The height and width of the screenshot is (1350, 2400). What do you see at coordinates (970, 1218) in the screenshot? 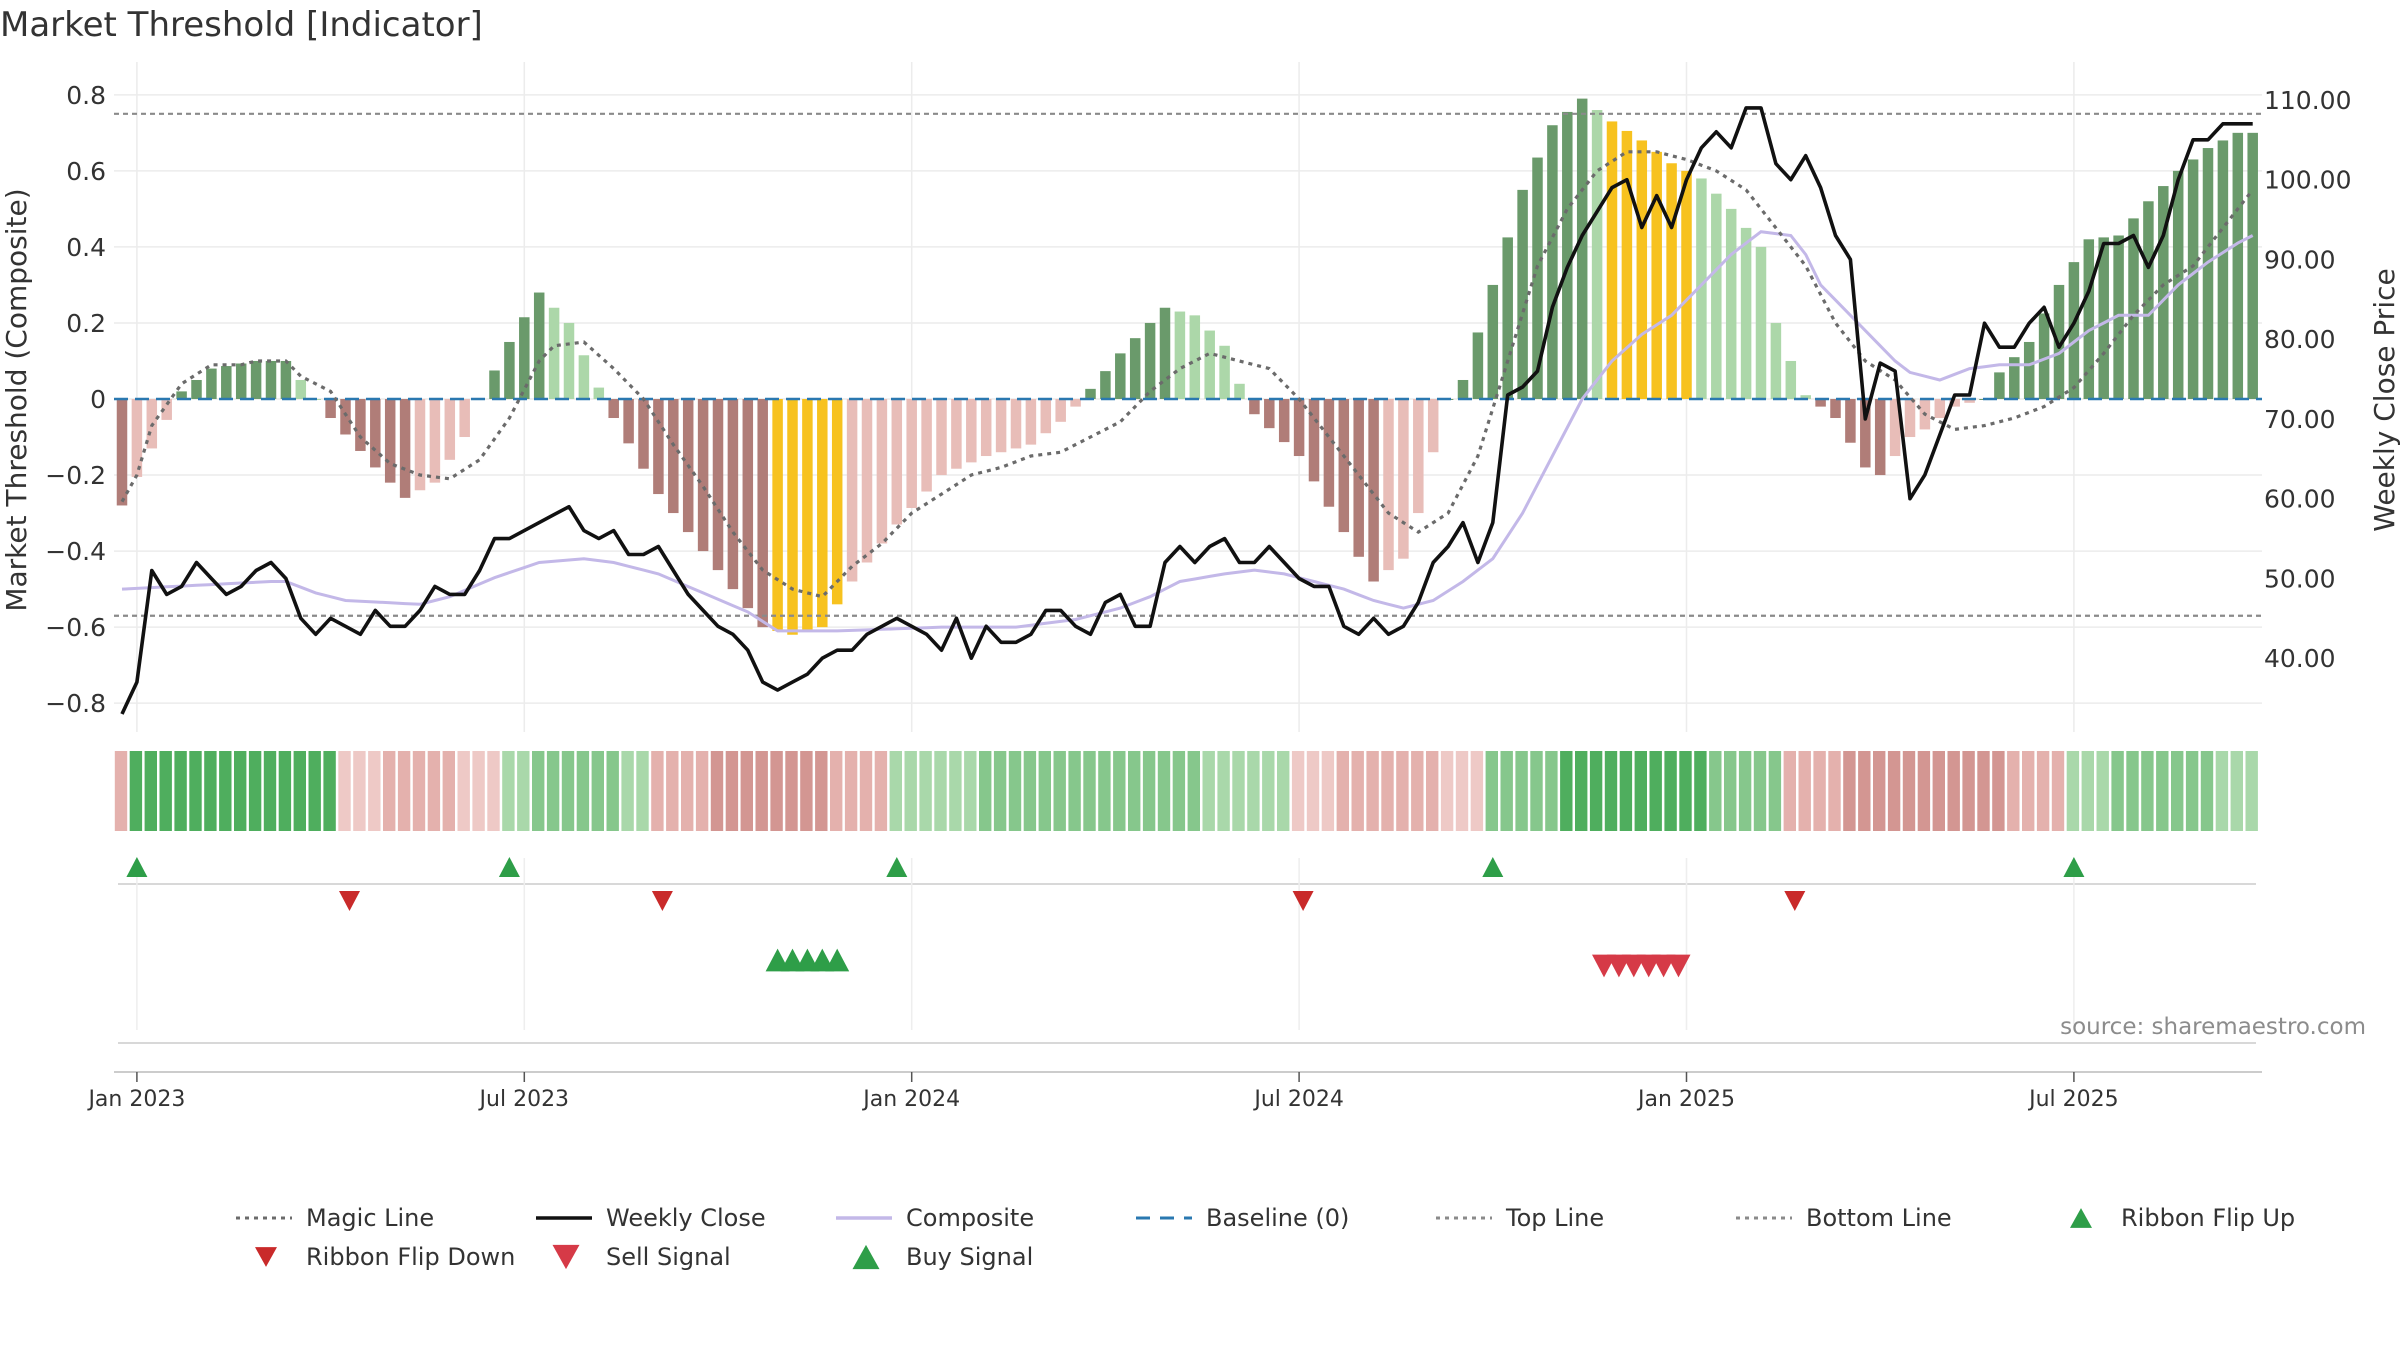
I see `legend-label: Composite` at bounding box center [970, 1218].